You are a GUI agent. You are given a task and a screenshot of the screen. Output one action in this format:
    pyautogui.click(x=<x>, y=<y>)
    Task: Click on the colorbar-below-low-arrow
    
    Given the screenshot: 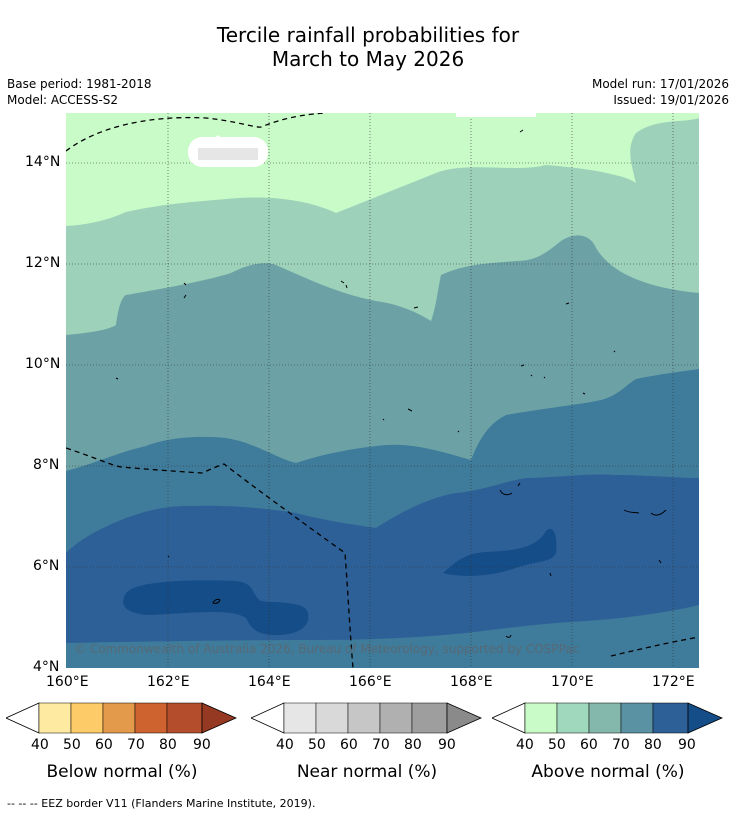 What is the action you would take?
    pyautogui.click(x=23, y=718)
    